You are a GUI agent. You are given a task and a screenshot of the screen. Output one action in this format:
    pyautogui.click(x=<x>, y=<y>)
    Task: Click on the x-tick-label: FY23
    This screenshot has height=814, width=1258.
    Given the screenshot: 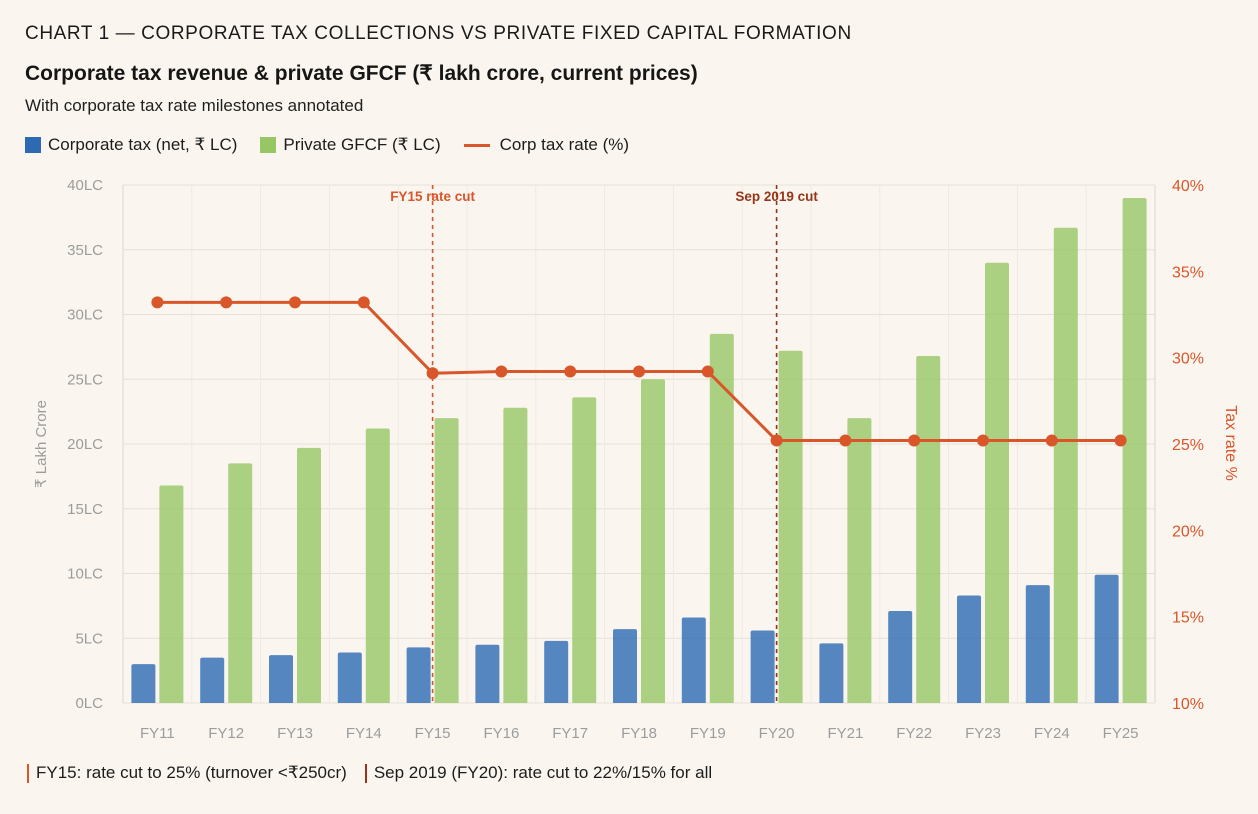 What is the action you would take?
    pyautogui.click(x=983, y=733)
    